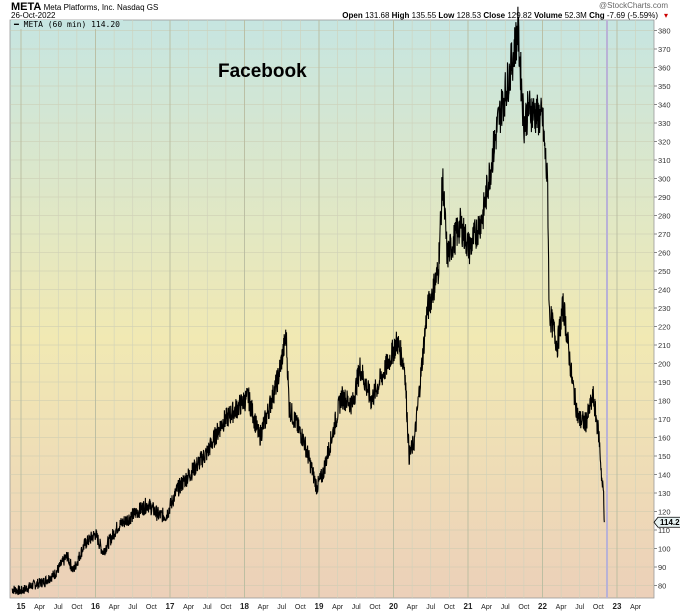 The image size is (680, 612). I want to click on last-price-label: 114.20, so click(670, 522).